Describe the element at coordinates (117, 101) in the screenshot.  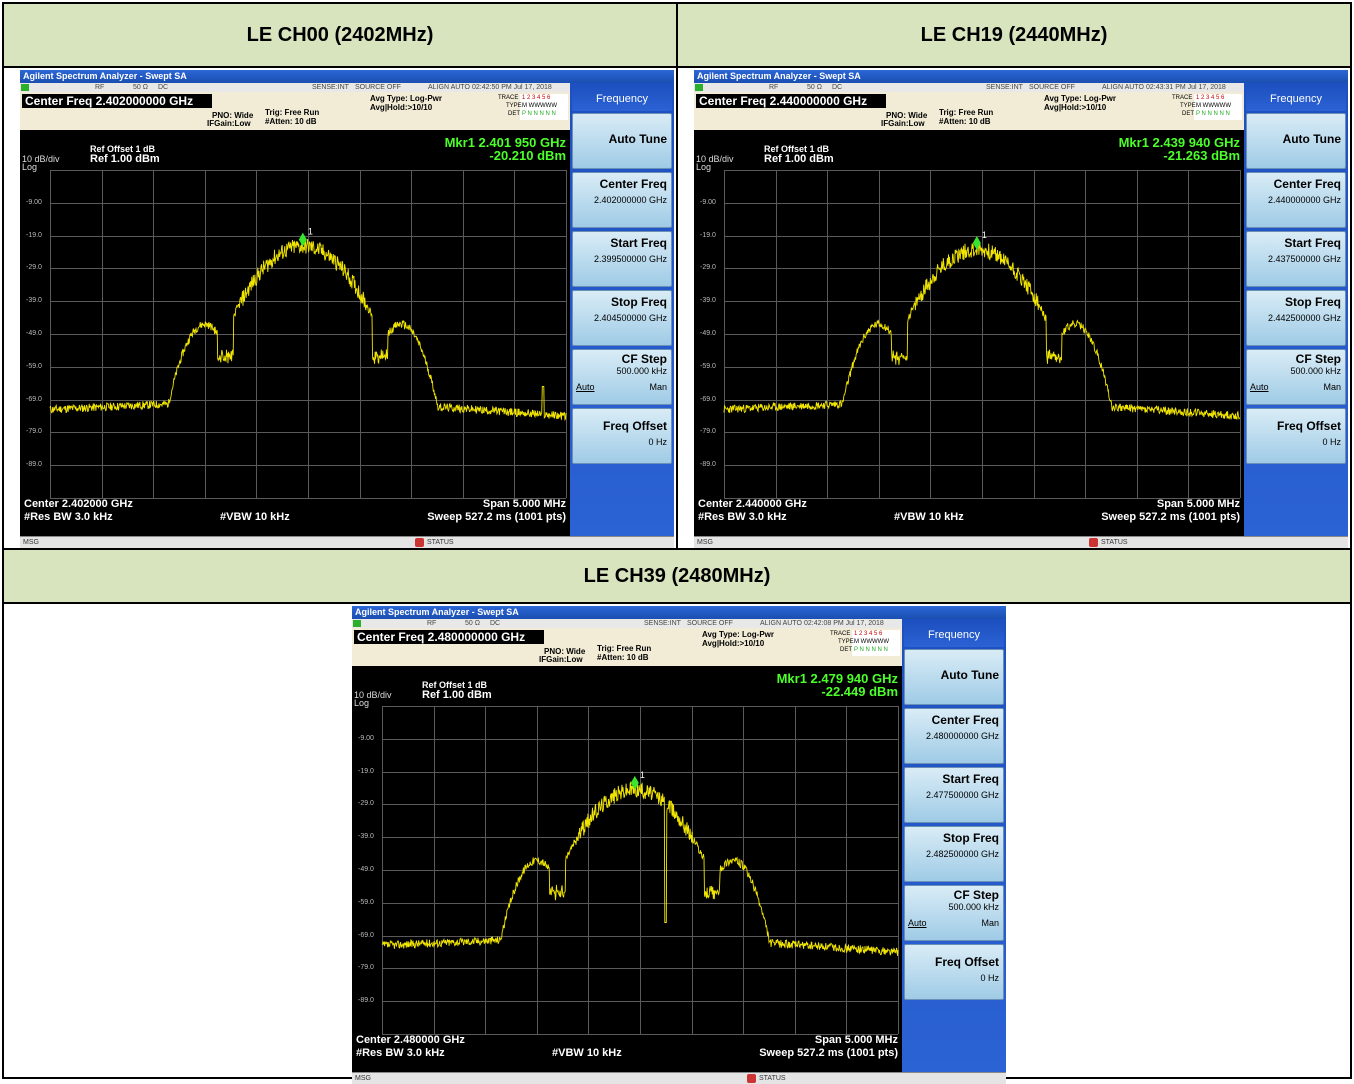
I see `center-freq-readout: Center Freq 2.402000000 GHz` at that location.